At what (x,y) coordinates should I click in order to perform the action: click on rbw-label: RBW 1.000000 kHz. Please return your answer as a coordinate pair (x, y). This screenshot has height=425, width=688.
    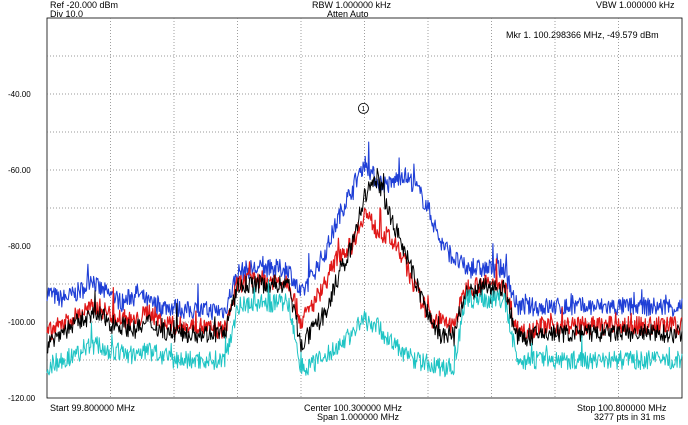
    Looking at the image, I should click on (352, 5).